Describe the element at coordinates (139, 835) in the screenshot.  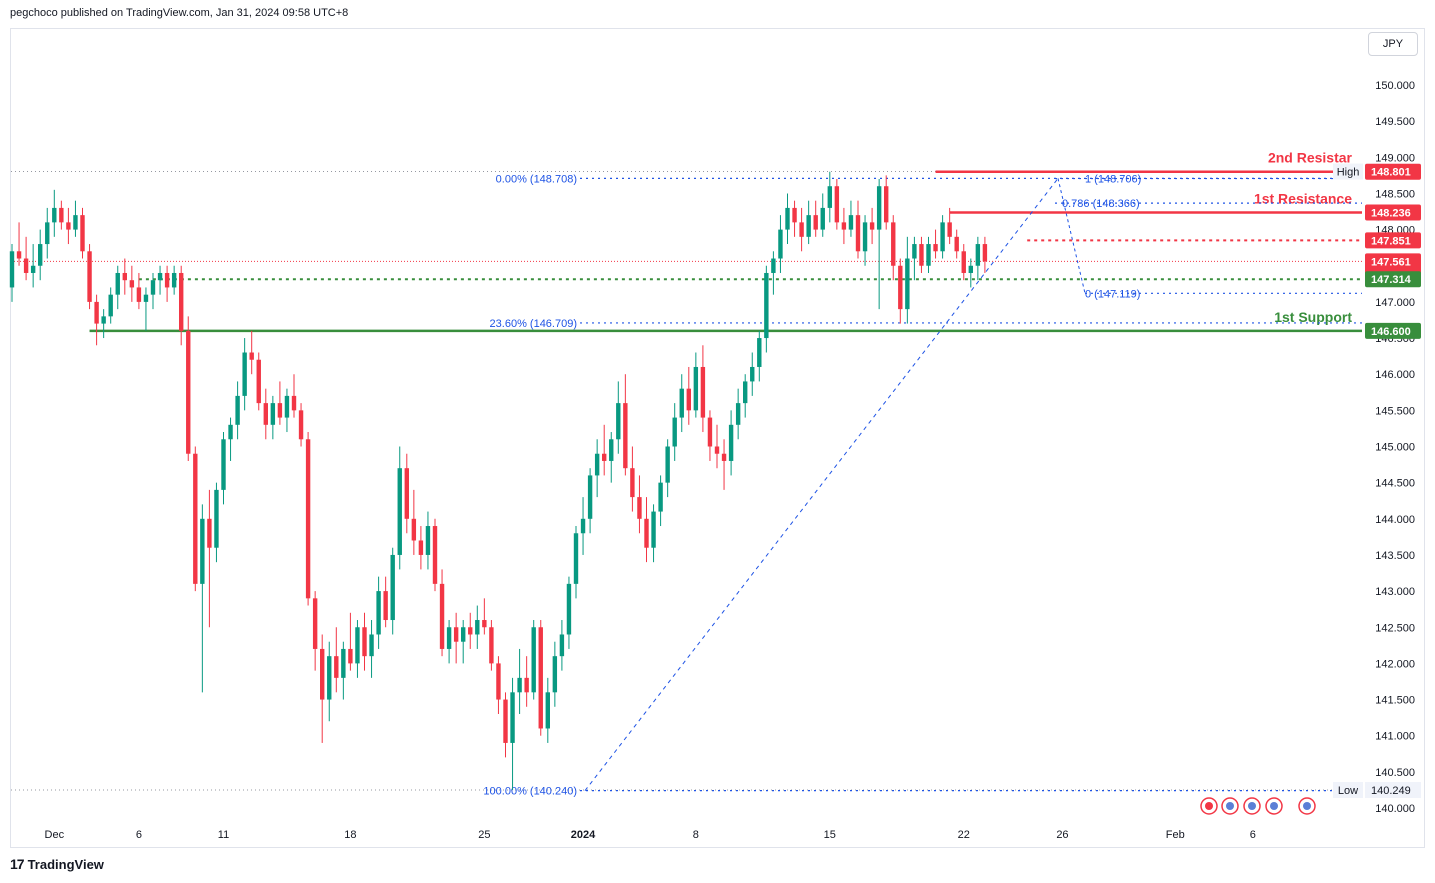
I see `time-tick: 6` at that location.